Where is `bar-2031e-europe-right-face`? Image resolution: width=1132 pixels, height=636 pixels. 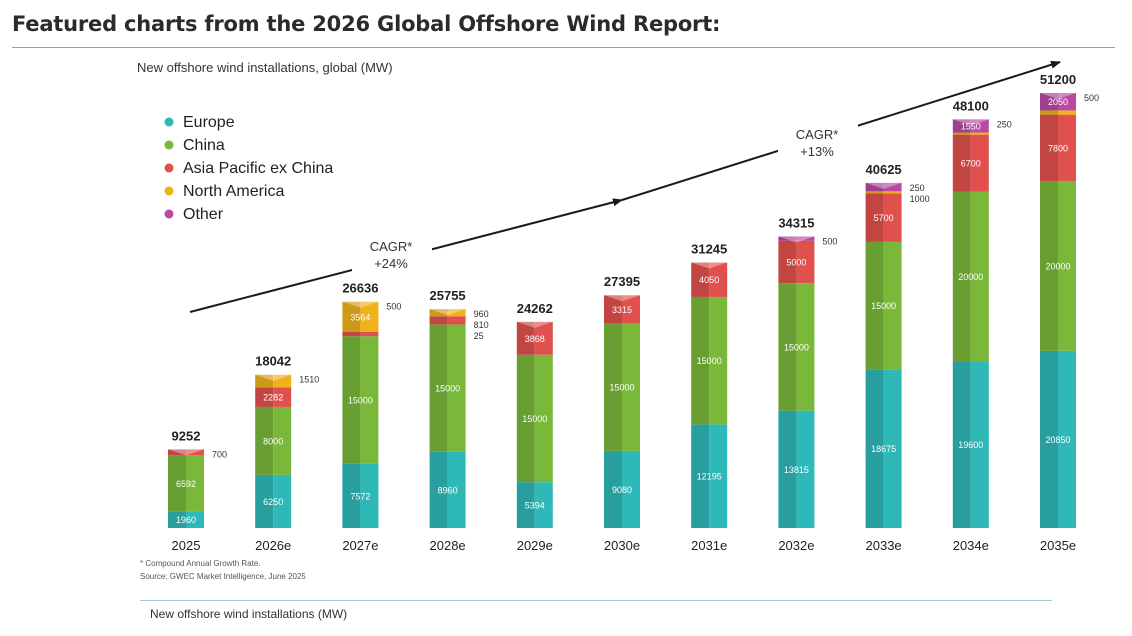
bar-2031e-europe-right-face is located at coordinates (718, 476).